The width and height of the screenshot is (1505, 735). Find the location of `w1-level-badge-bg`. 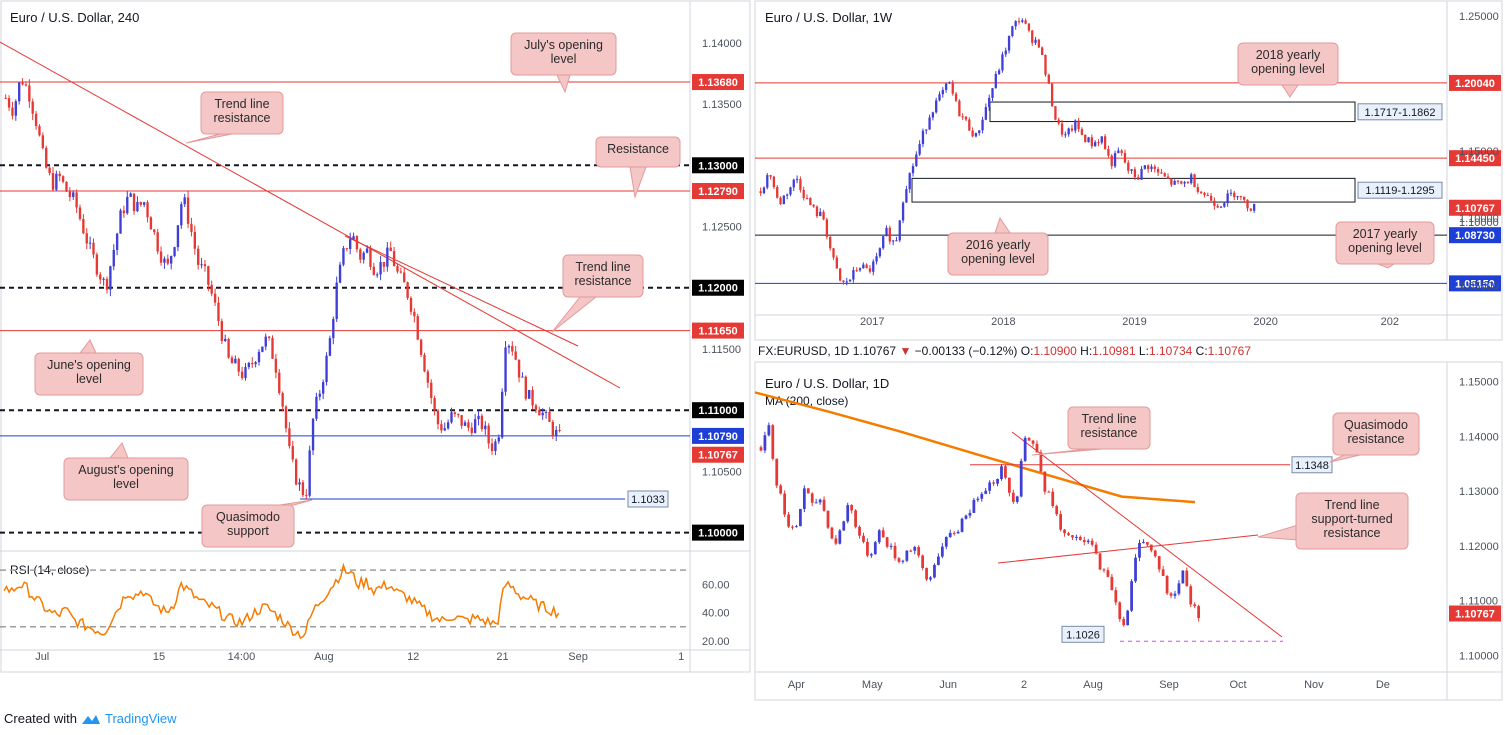

w1-level-badge-bg is located at coordinates (1475, 158).